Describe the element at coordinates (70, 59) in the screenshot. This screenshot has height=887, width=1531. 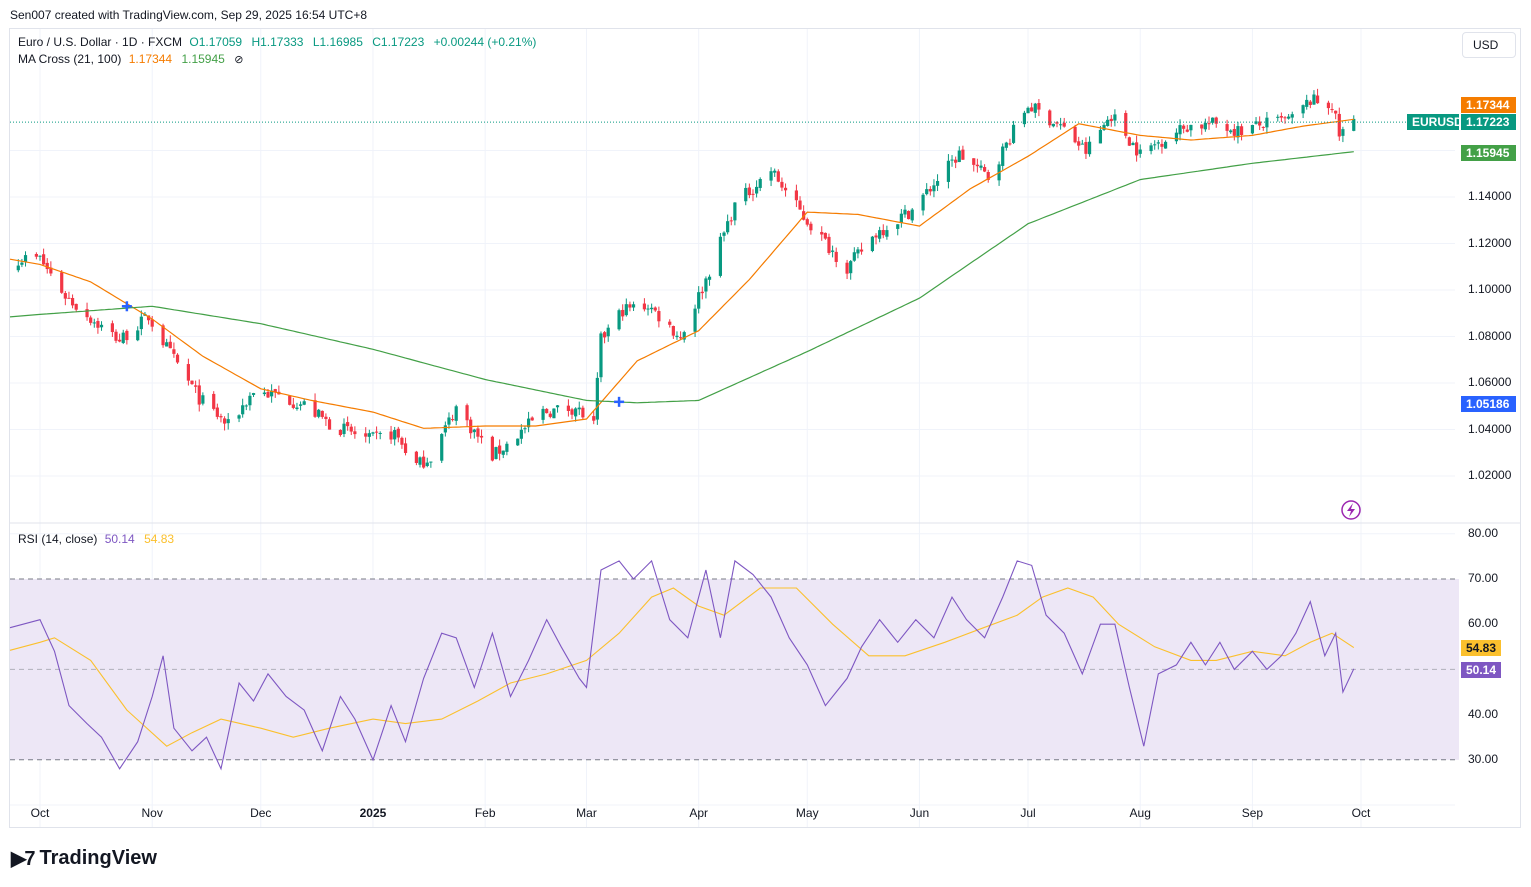
I see `ma-label: MA Cross (21, 100)` at that location.